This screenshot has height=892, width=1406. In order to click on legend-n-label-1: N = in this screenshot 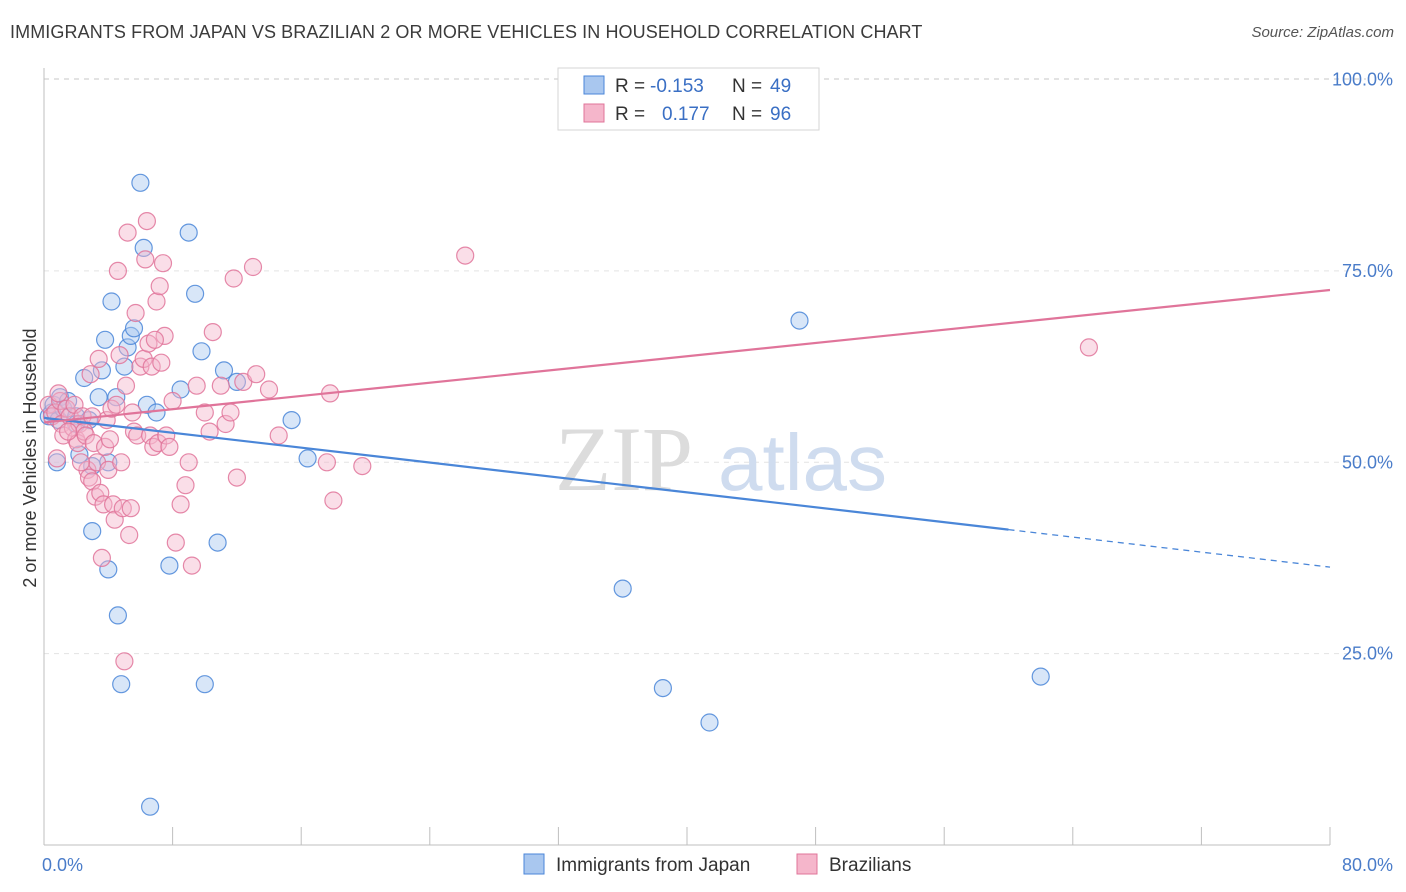, I will do `click(747, 86)`.